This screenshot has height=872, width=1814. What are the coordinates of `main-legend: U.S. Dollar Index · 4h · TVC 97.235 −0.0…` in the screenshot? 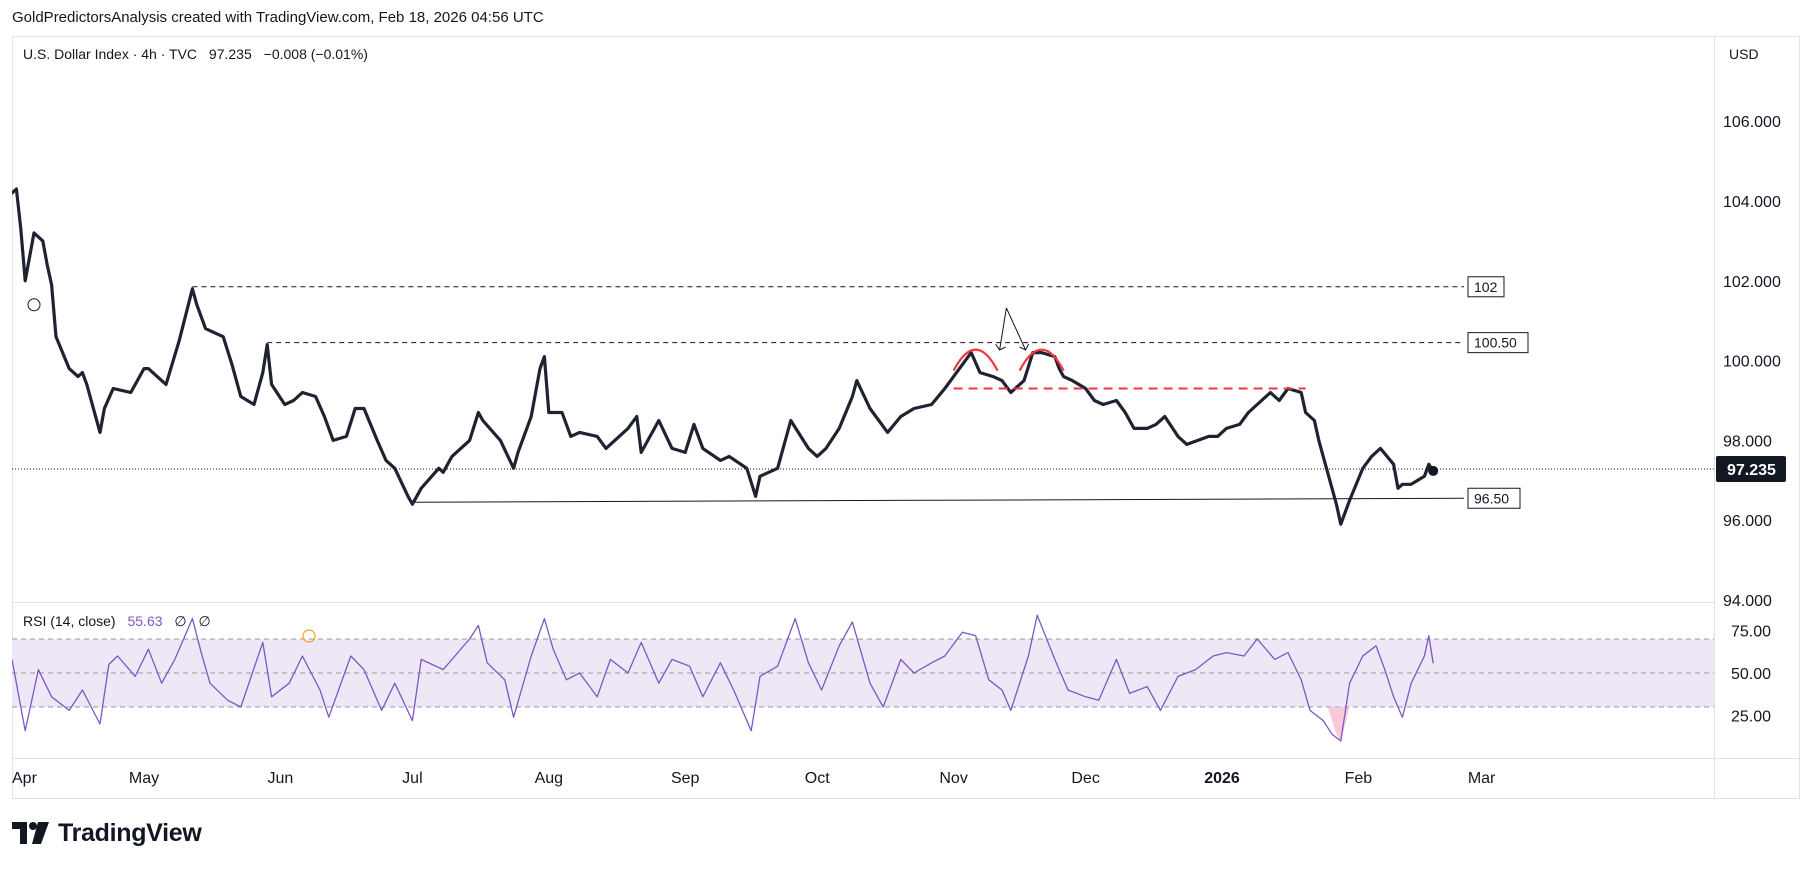 It's located at (195, 54).